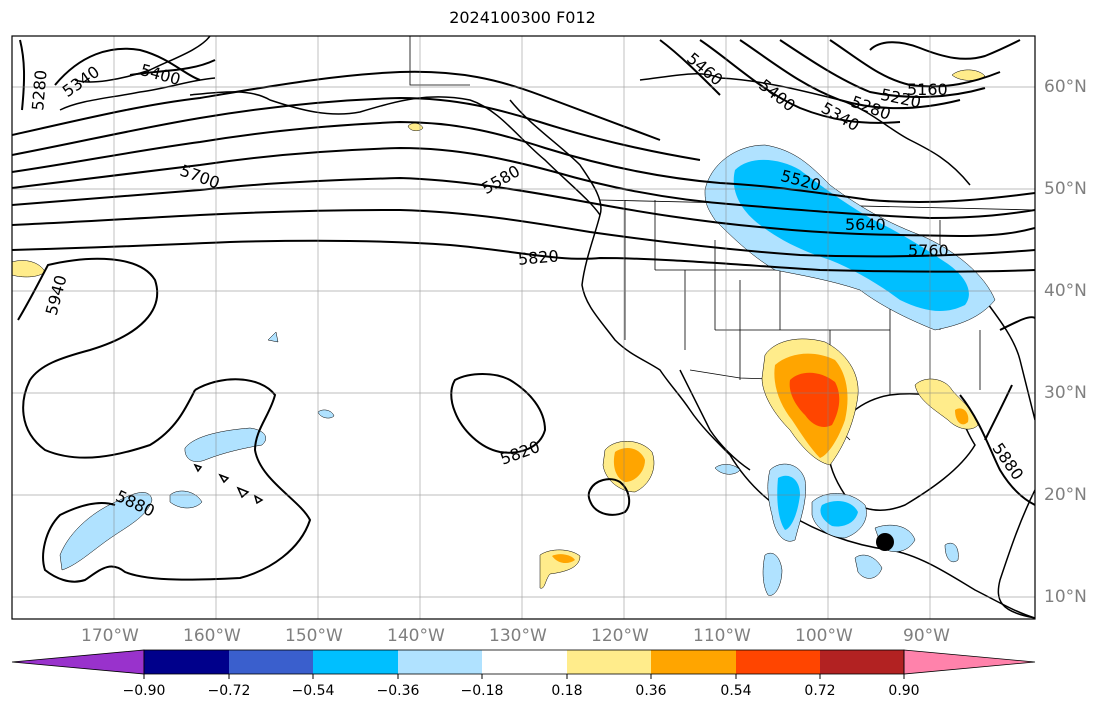  I want to click on contour-5340-west, so click(127, 66).